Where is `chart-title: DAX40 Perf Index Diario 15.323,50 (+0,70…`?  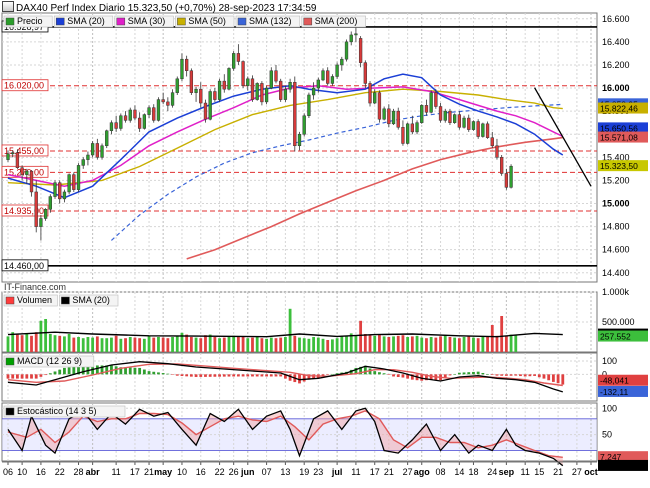 chart-title: DAX40 Perf Index Diario 15.323,50 (+0,70… is located at coordinates (159, 7).